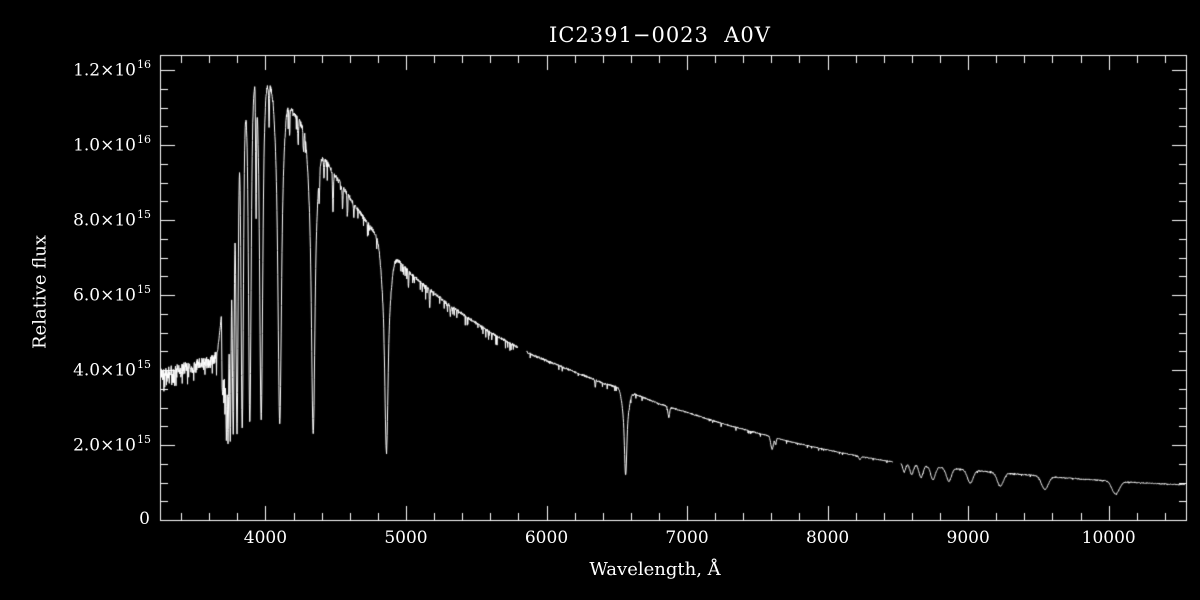 The width and height of the screenshot is (1200, 600). Describe the element at coordinates (655, 569) in the screenshot. I see `x-axis-label: Wavelength, Å` at that location.